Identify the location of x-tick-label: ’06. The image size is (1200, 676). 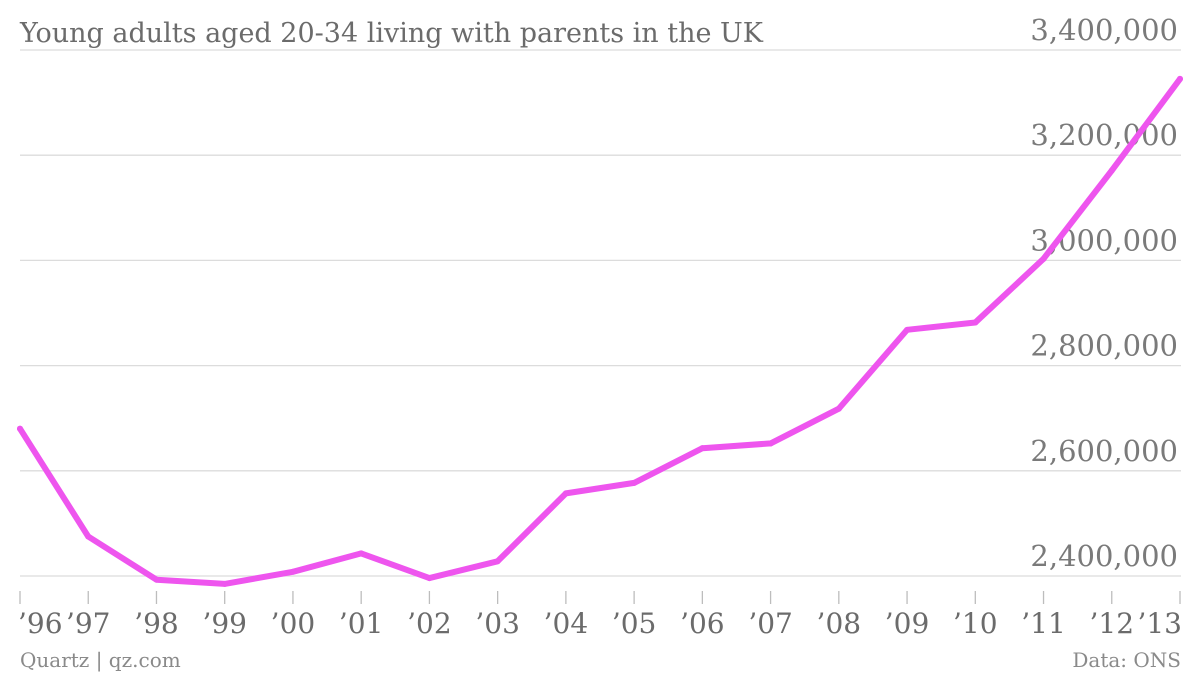
(702, 623).